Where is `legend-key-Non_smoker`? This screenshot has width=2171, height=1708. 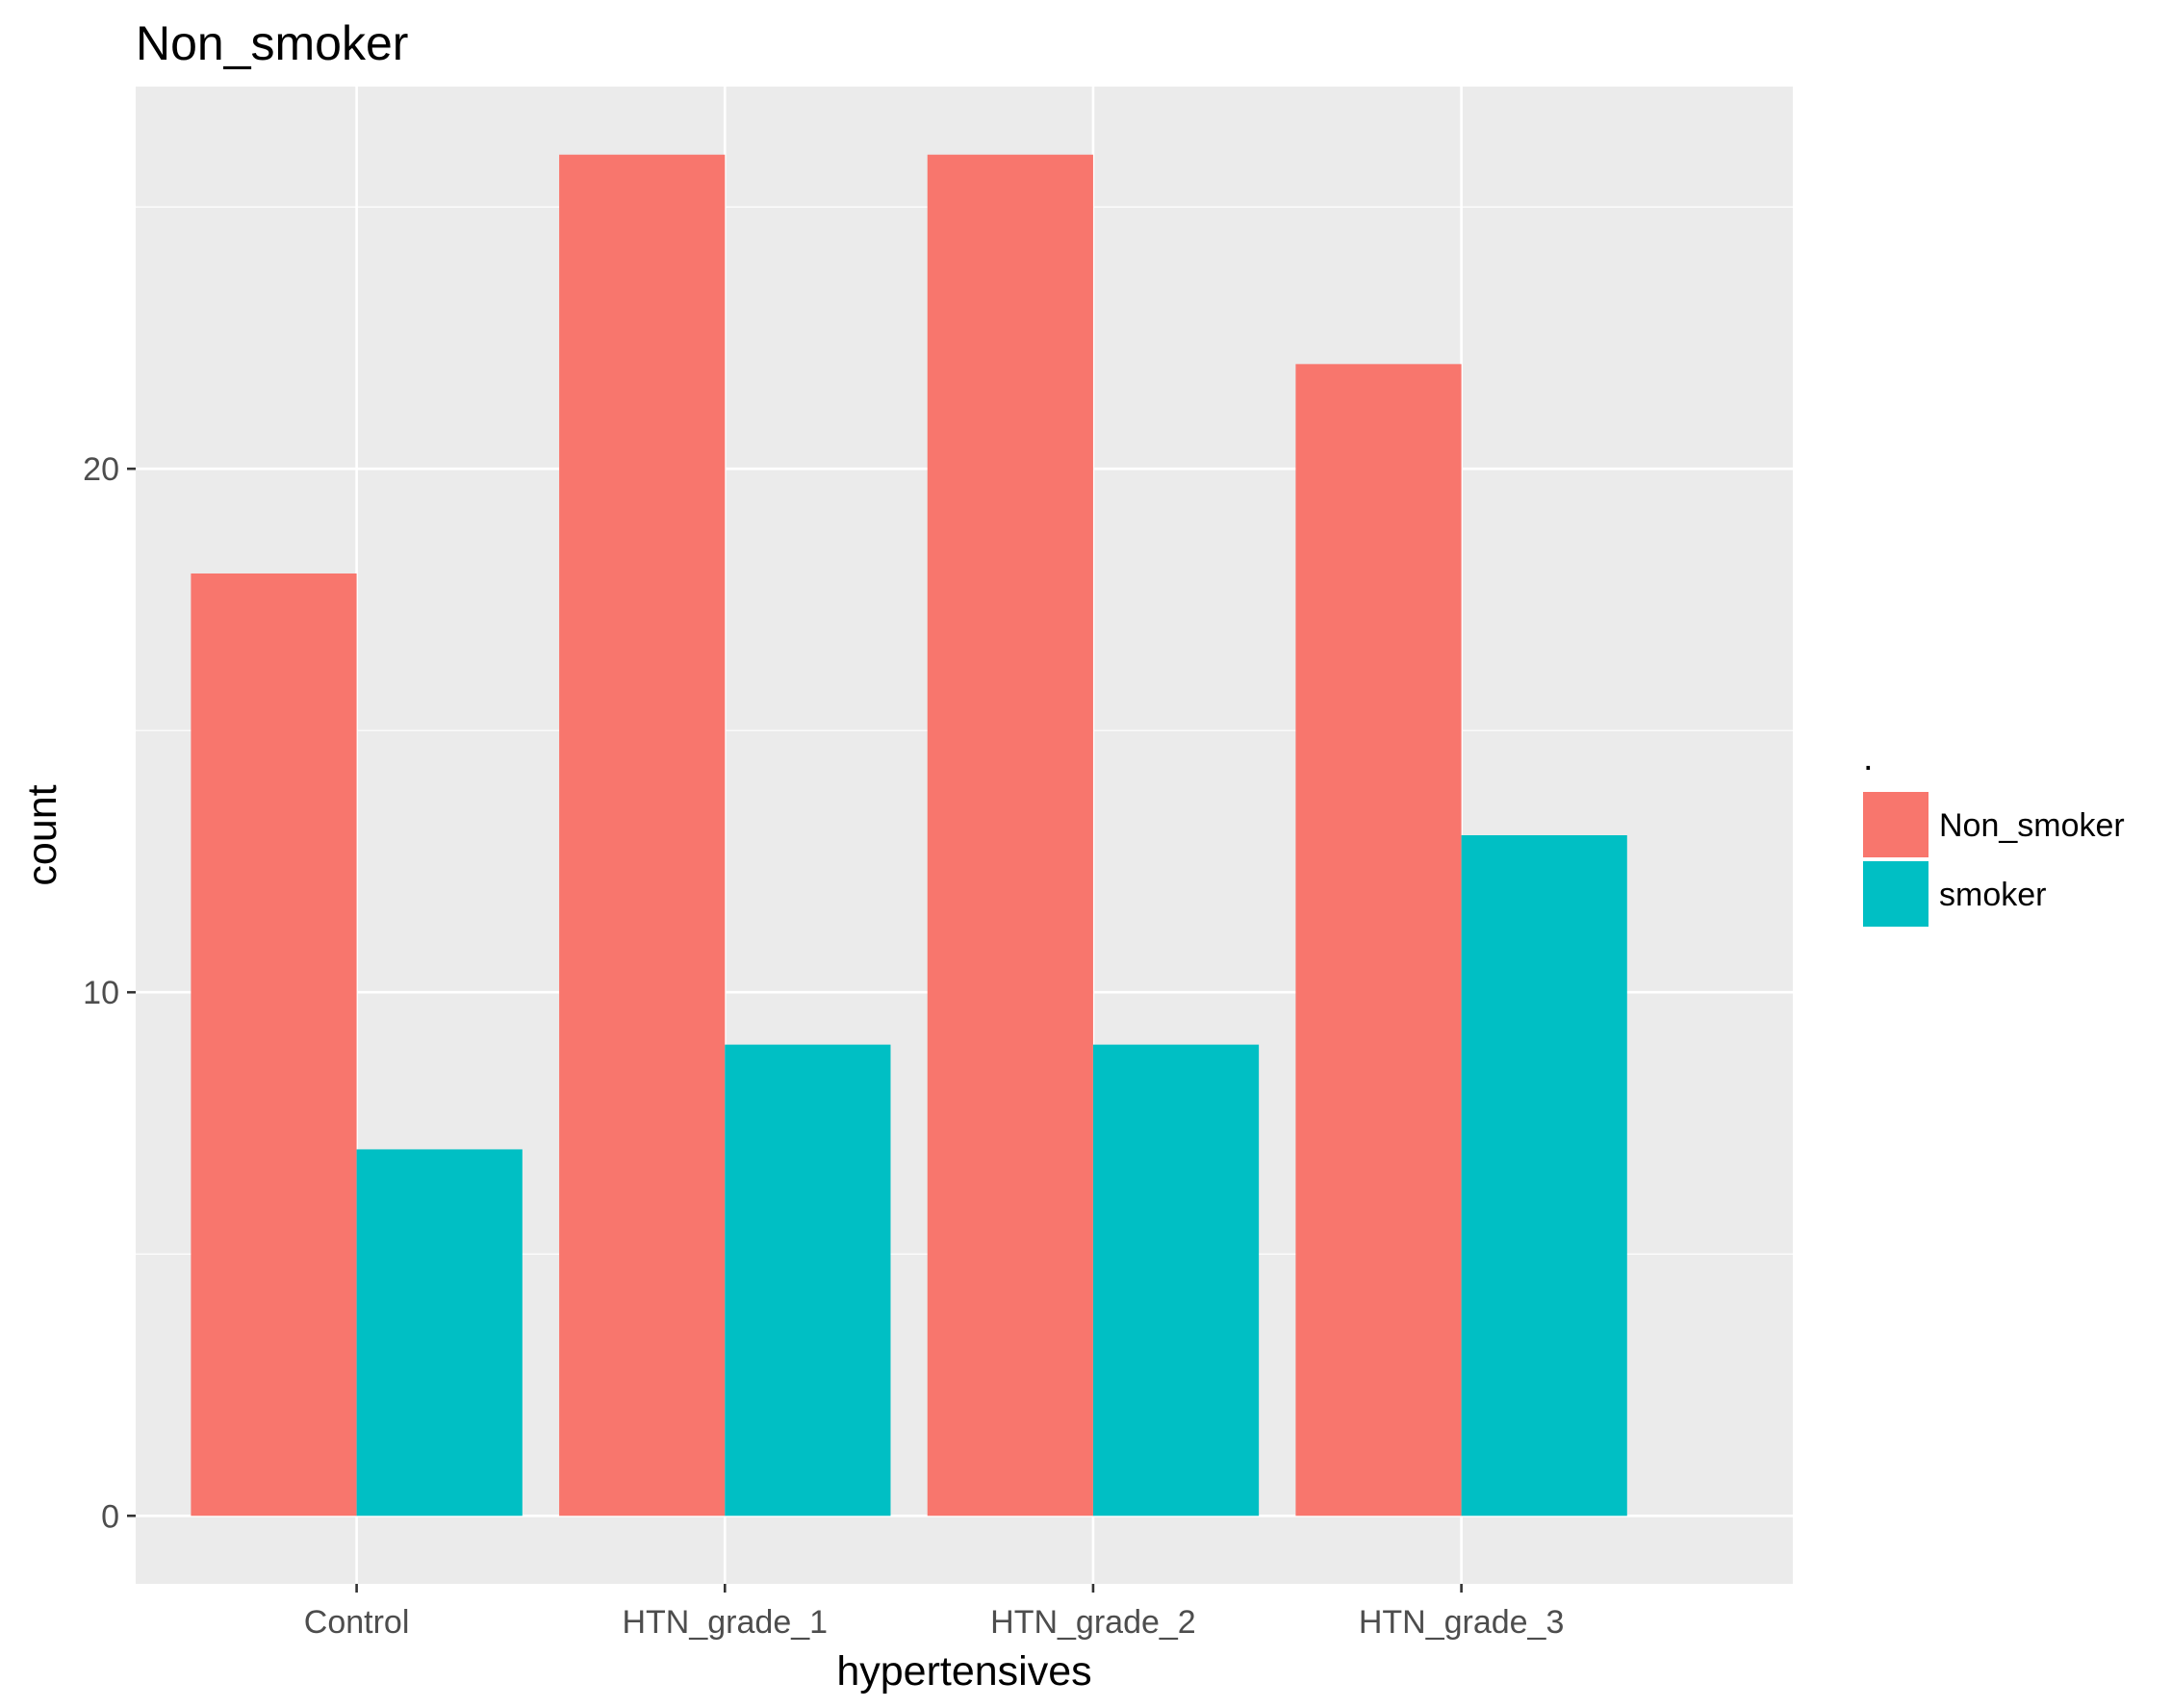 legend-key-Non_smoker is located at coordinates (1895, 824).